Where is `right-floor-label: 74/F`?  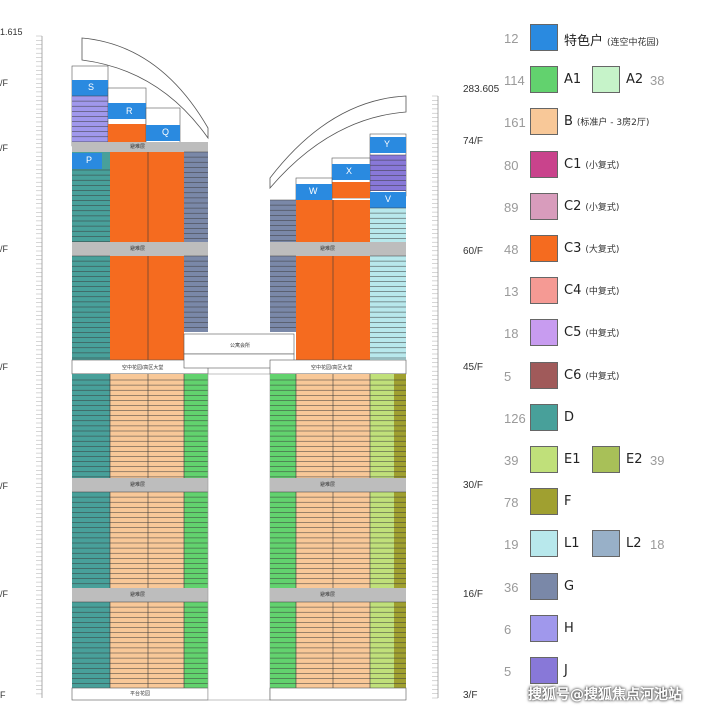
right-floor-label: 74/F is located at coordinates (473, 141).